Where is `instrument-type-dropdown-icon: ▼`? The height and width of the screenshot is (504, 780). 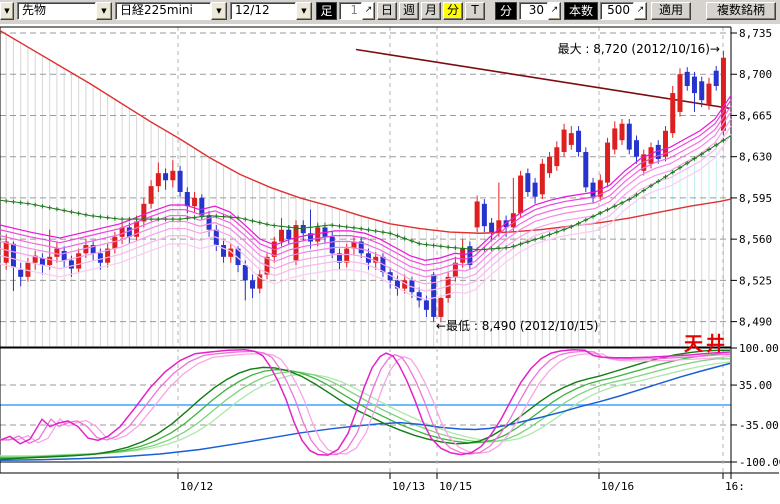
instrument-type-dropdown-icon: ▼ is located at coordinates (104, 11).